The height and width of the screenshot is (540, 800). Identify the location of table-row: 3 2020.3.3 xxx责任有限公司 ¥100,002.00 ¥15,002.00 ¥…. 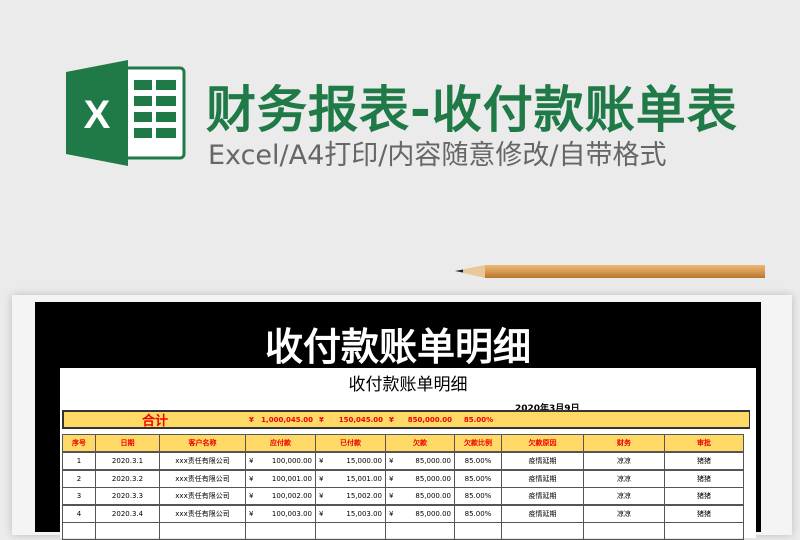
(403, 496).